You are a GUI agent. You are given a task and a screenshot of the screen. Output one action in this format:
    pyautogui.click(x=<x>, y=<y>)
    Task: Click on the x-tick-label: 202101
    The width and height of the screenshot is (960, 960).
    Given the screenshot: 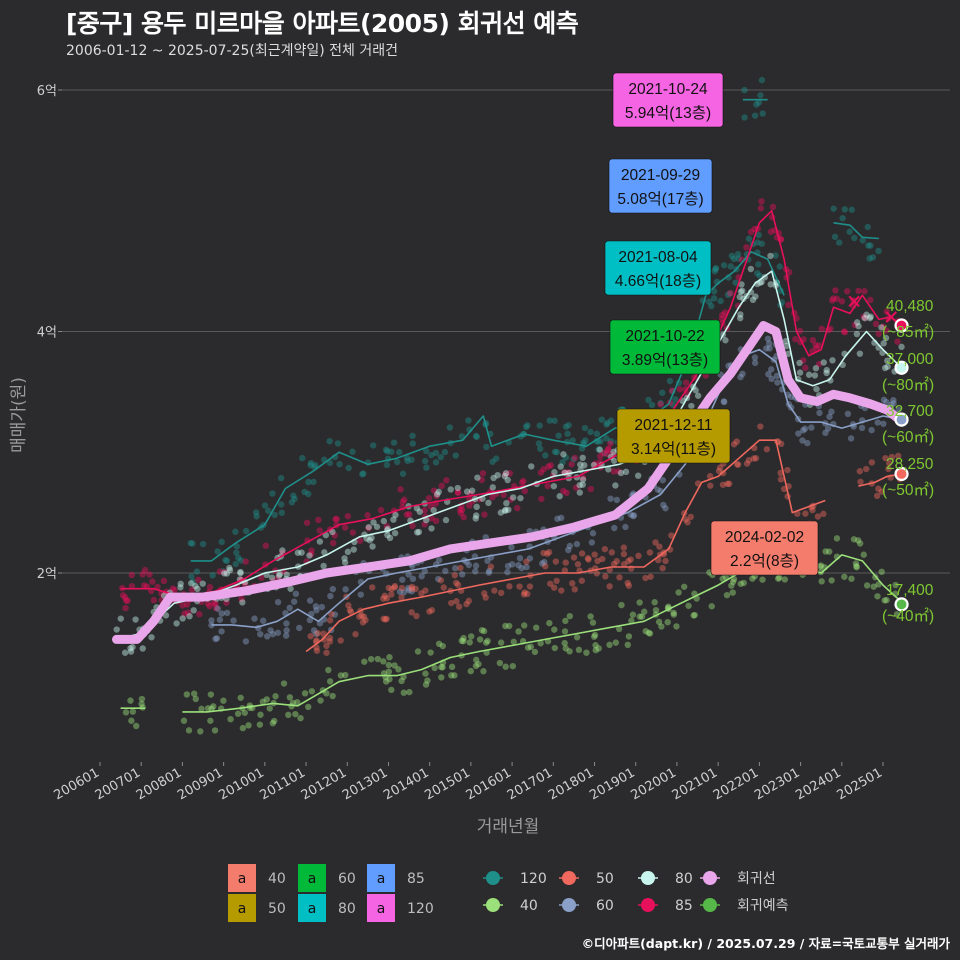 What is the action you would take?
    pyautogui.click(x=695, y=784)
    